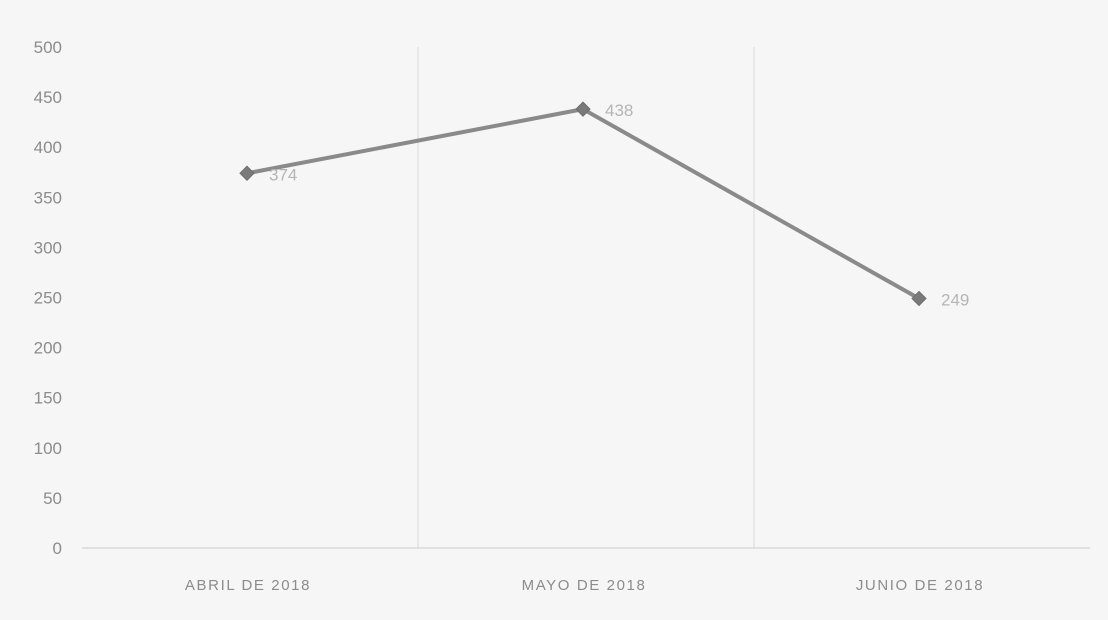  I want to click on data-label: 374, so click(283, 174).